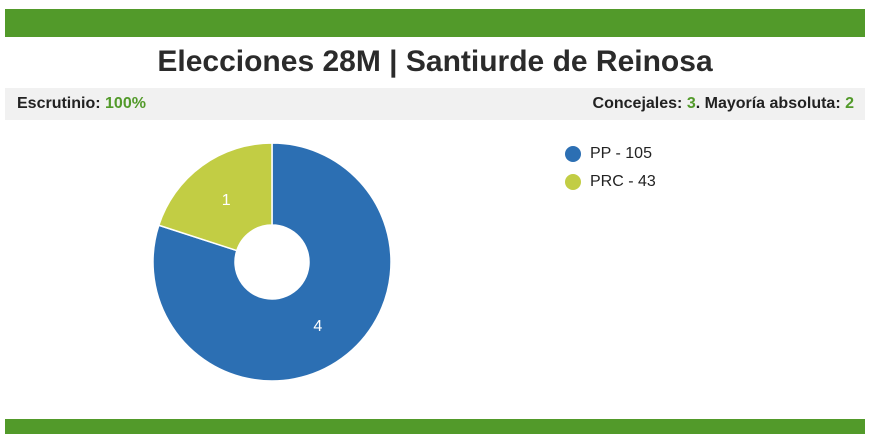  I want to click on legend-swatch-pp, so click(573, 154).